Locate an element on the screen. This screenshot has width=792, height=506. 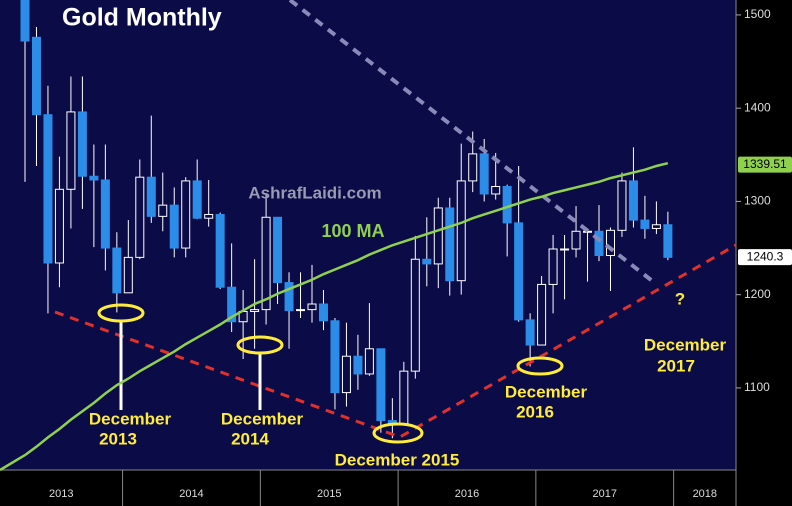
chart-title: Gold Monthly is located at coordinates (142, 18).